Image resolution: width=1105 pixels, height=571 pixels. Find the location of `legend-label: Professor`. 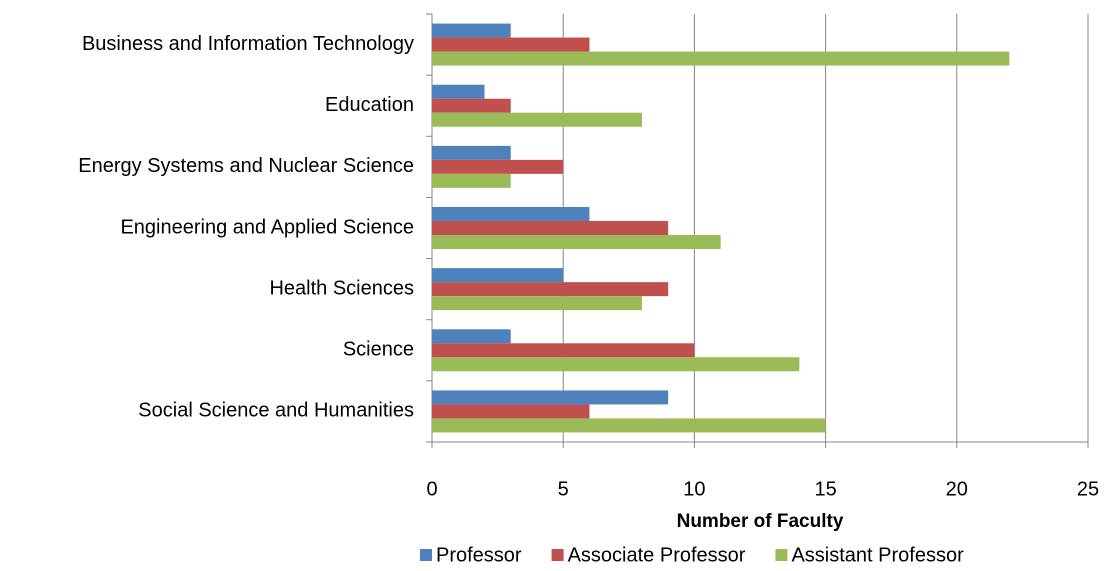

legend-label: Professor is located at coordinates (479, 555).